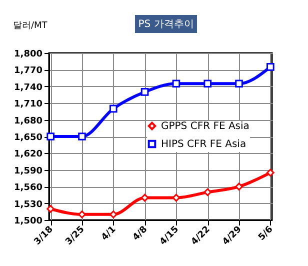  What do you see at coordinates (166, 24) in the screenshot?
I see `chart-title: PS 가격추이` at bounding box center [166, 24].